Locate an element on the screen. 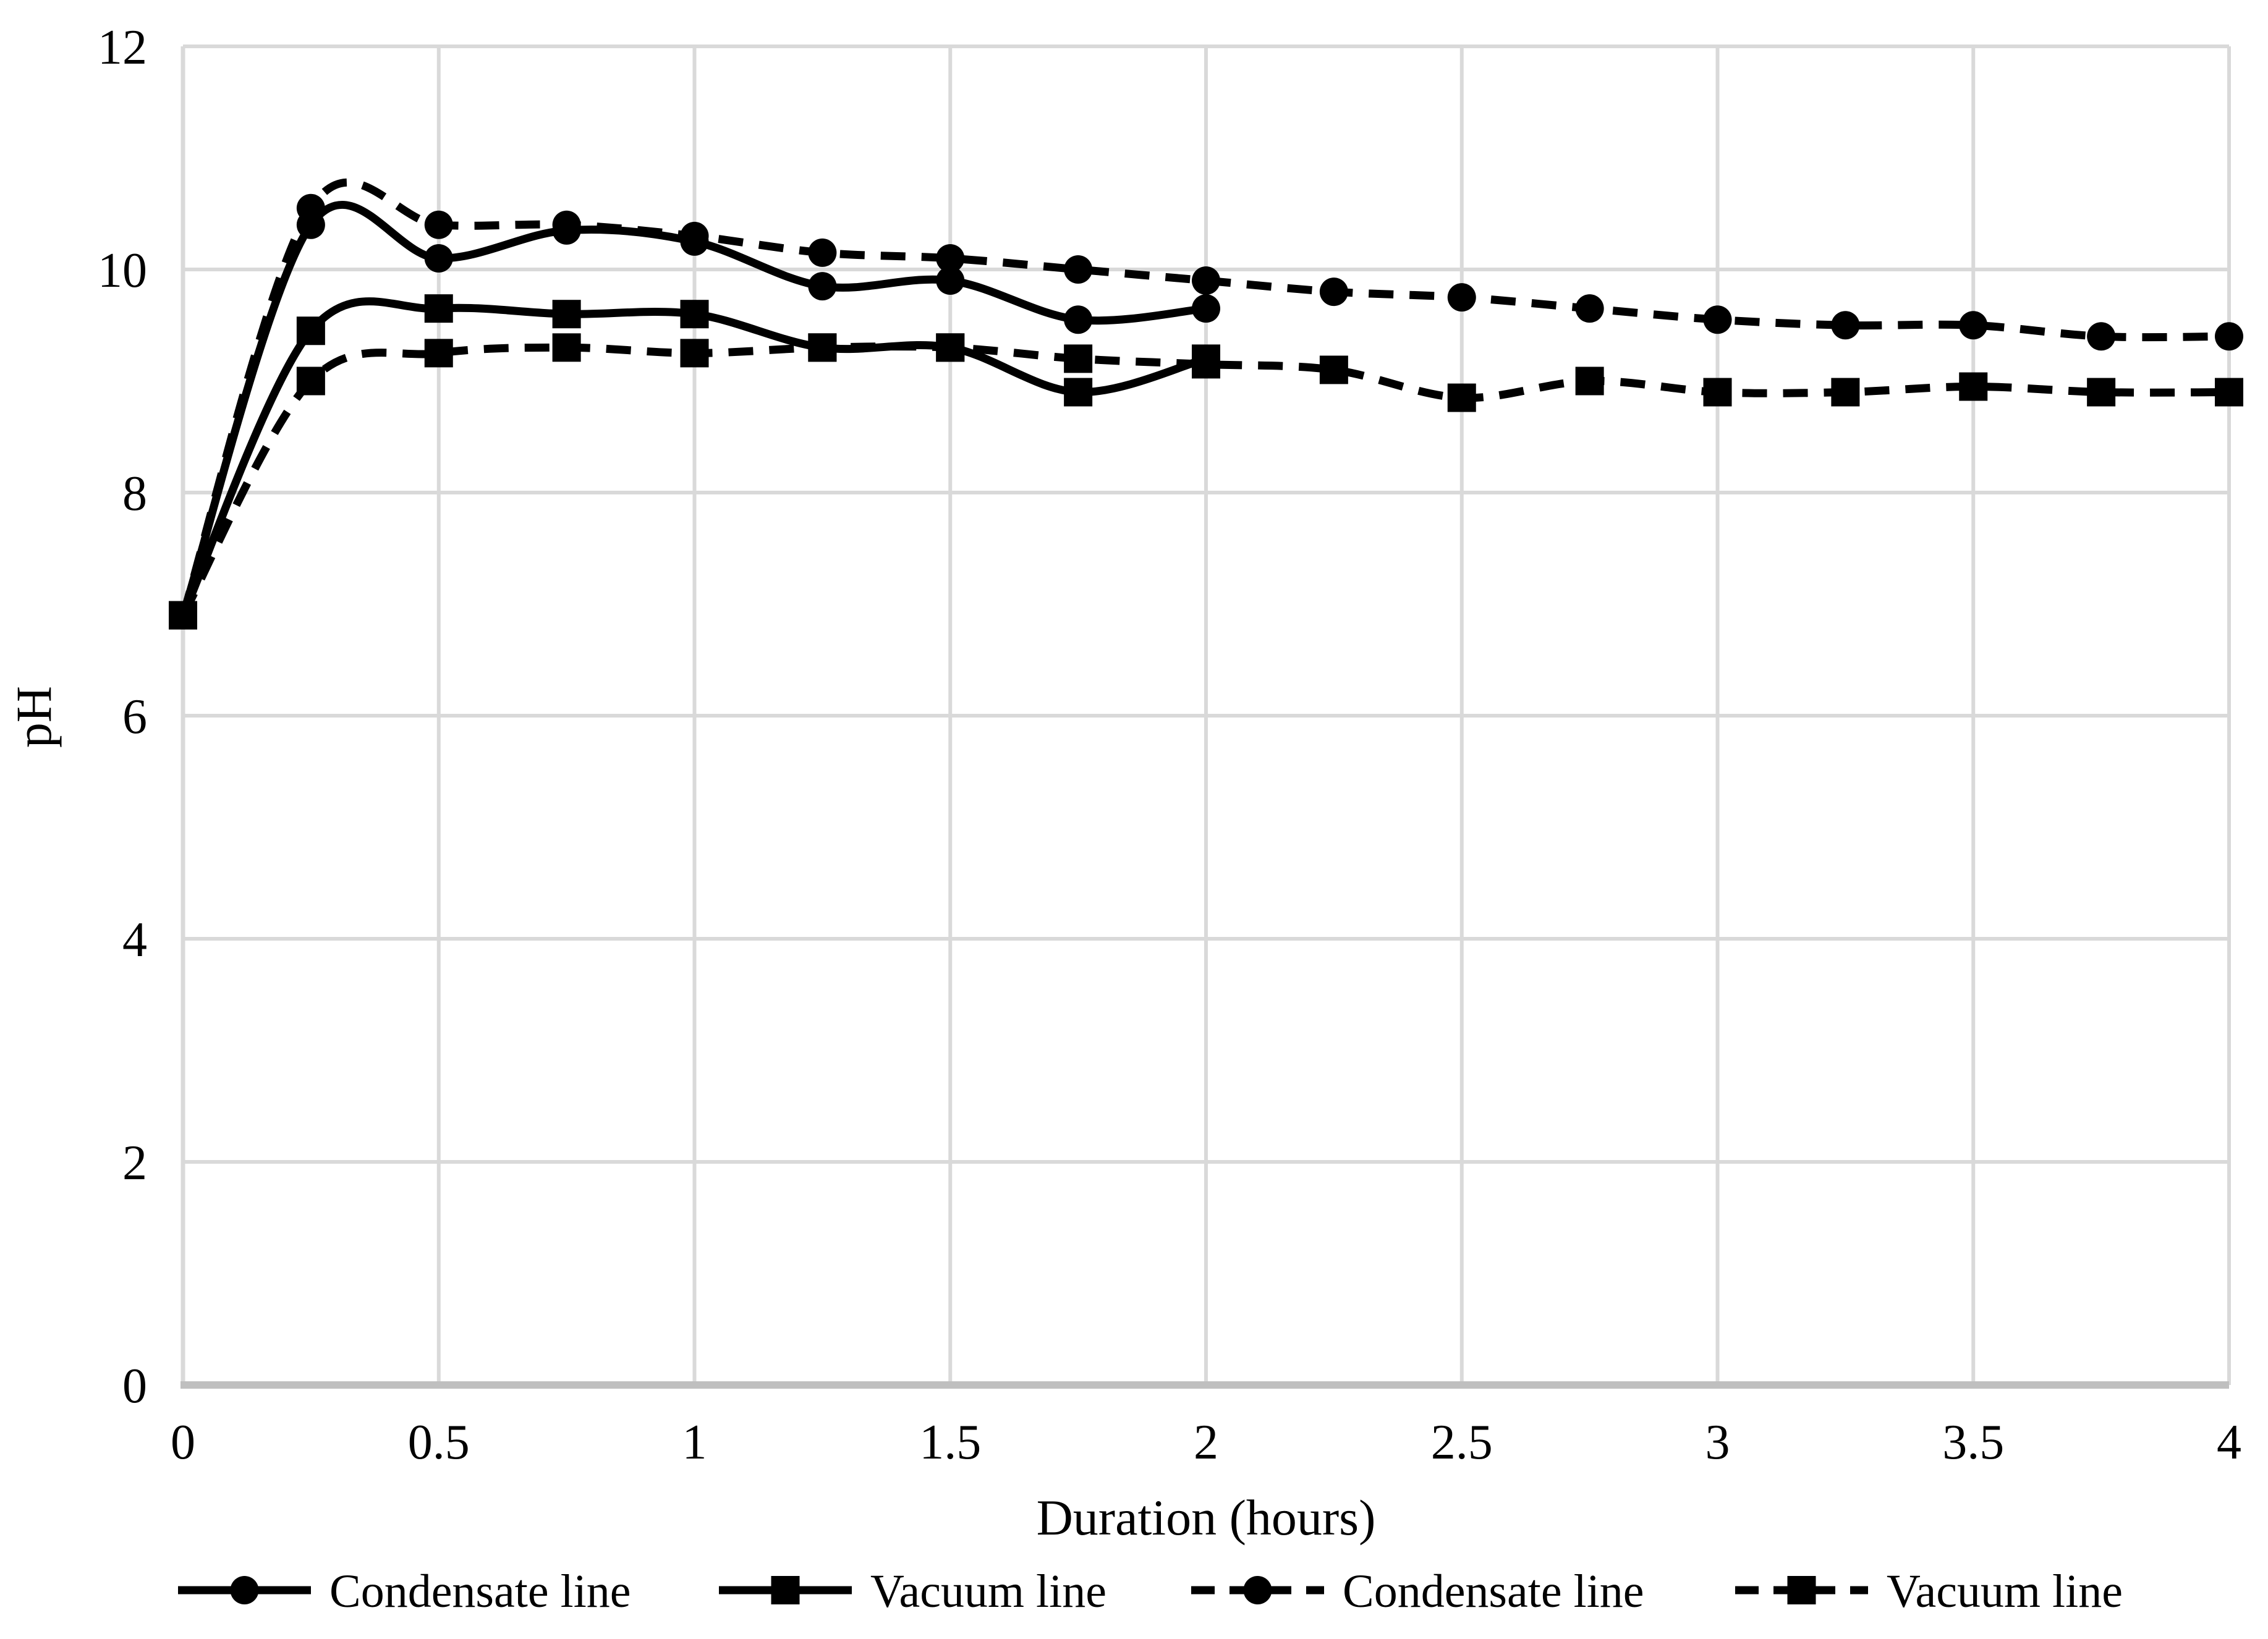 The image size is (2268, 1639). x-tick-label: 1.5 is located at coordinates (950, 1442).